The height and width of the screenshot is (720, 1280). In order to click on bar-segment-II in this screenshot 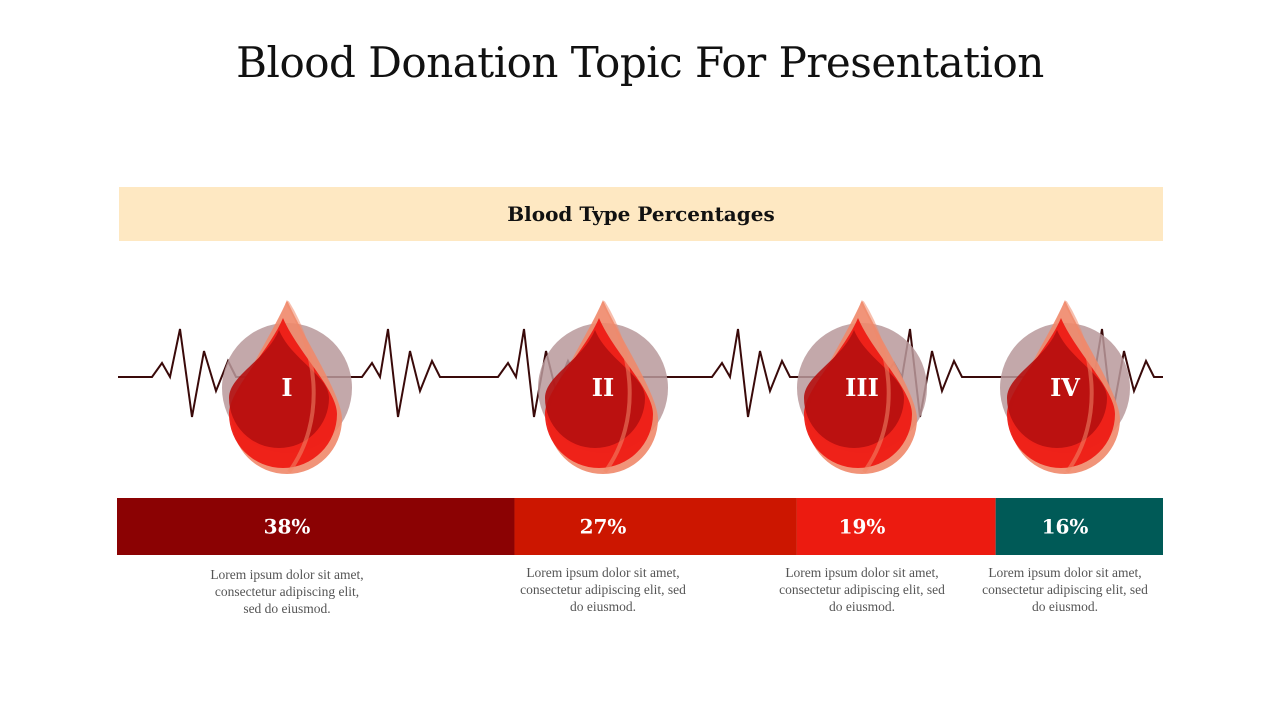, I will do `click(655, 526)`.